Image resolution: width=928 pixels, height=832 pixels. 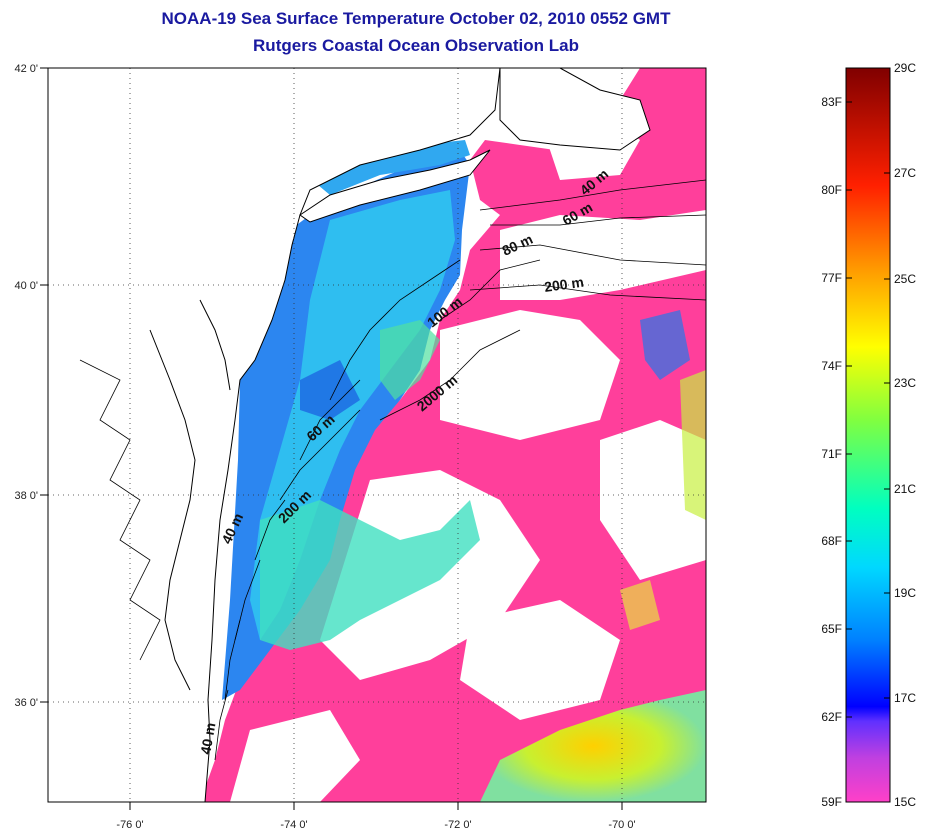 What do you see at coordinates (26, 69) in the screenshot?
I see `lat-tick-label: 42 0'` at bounding box center [26, 69].